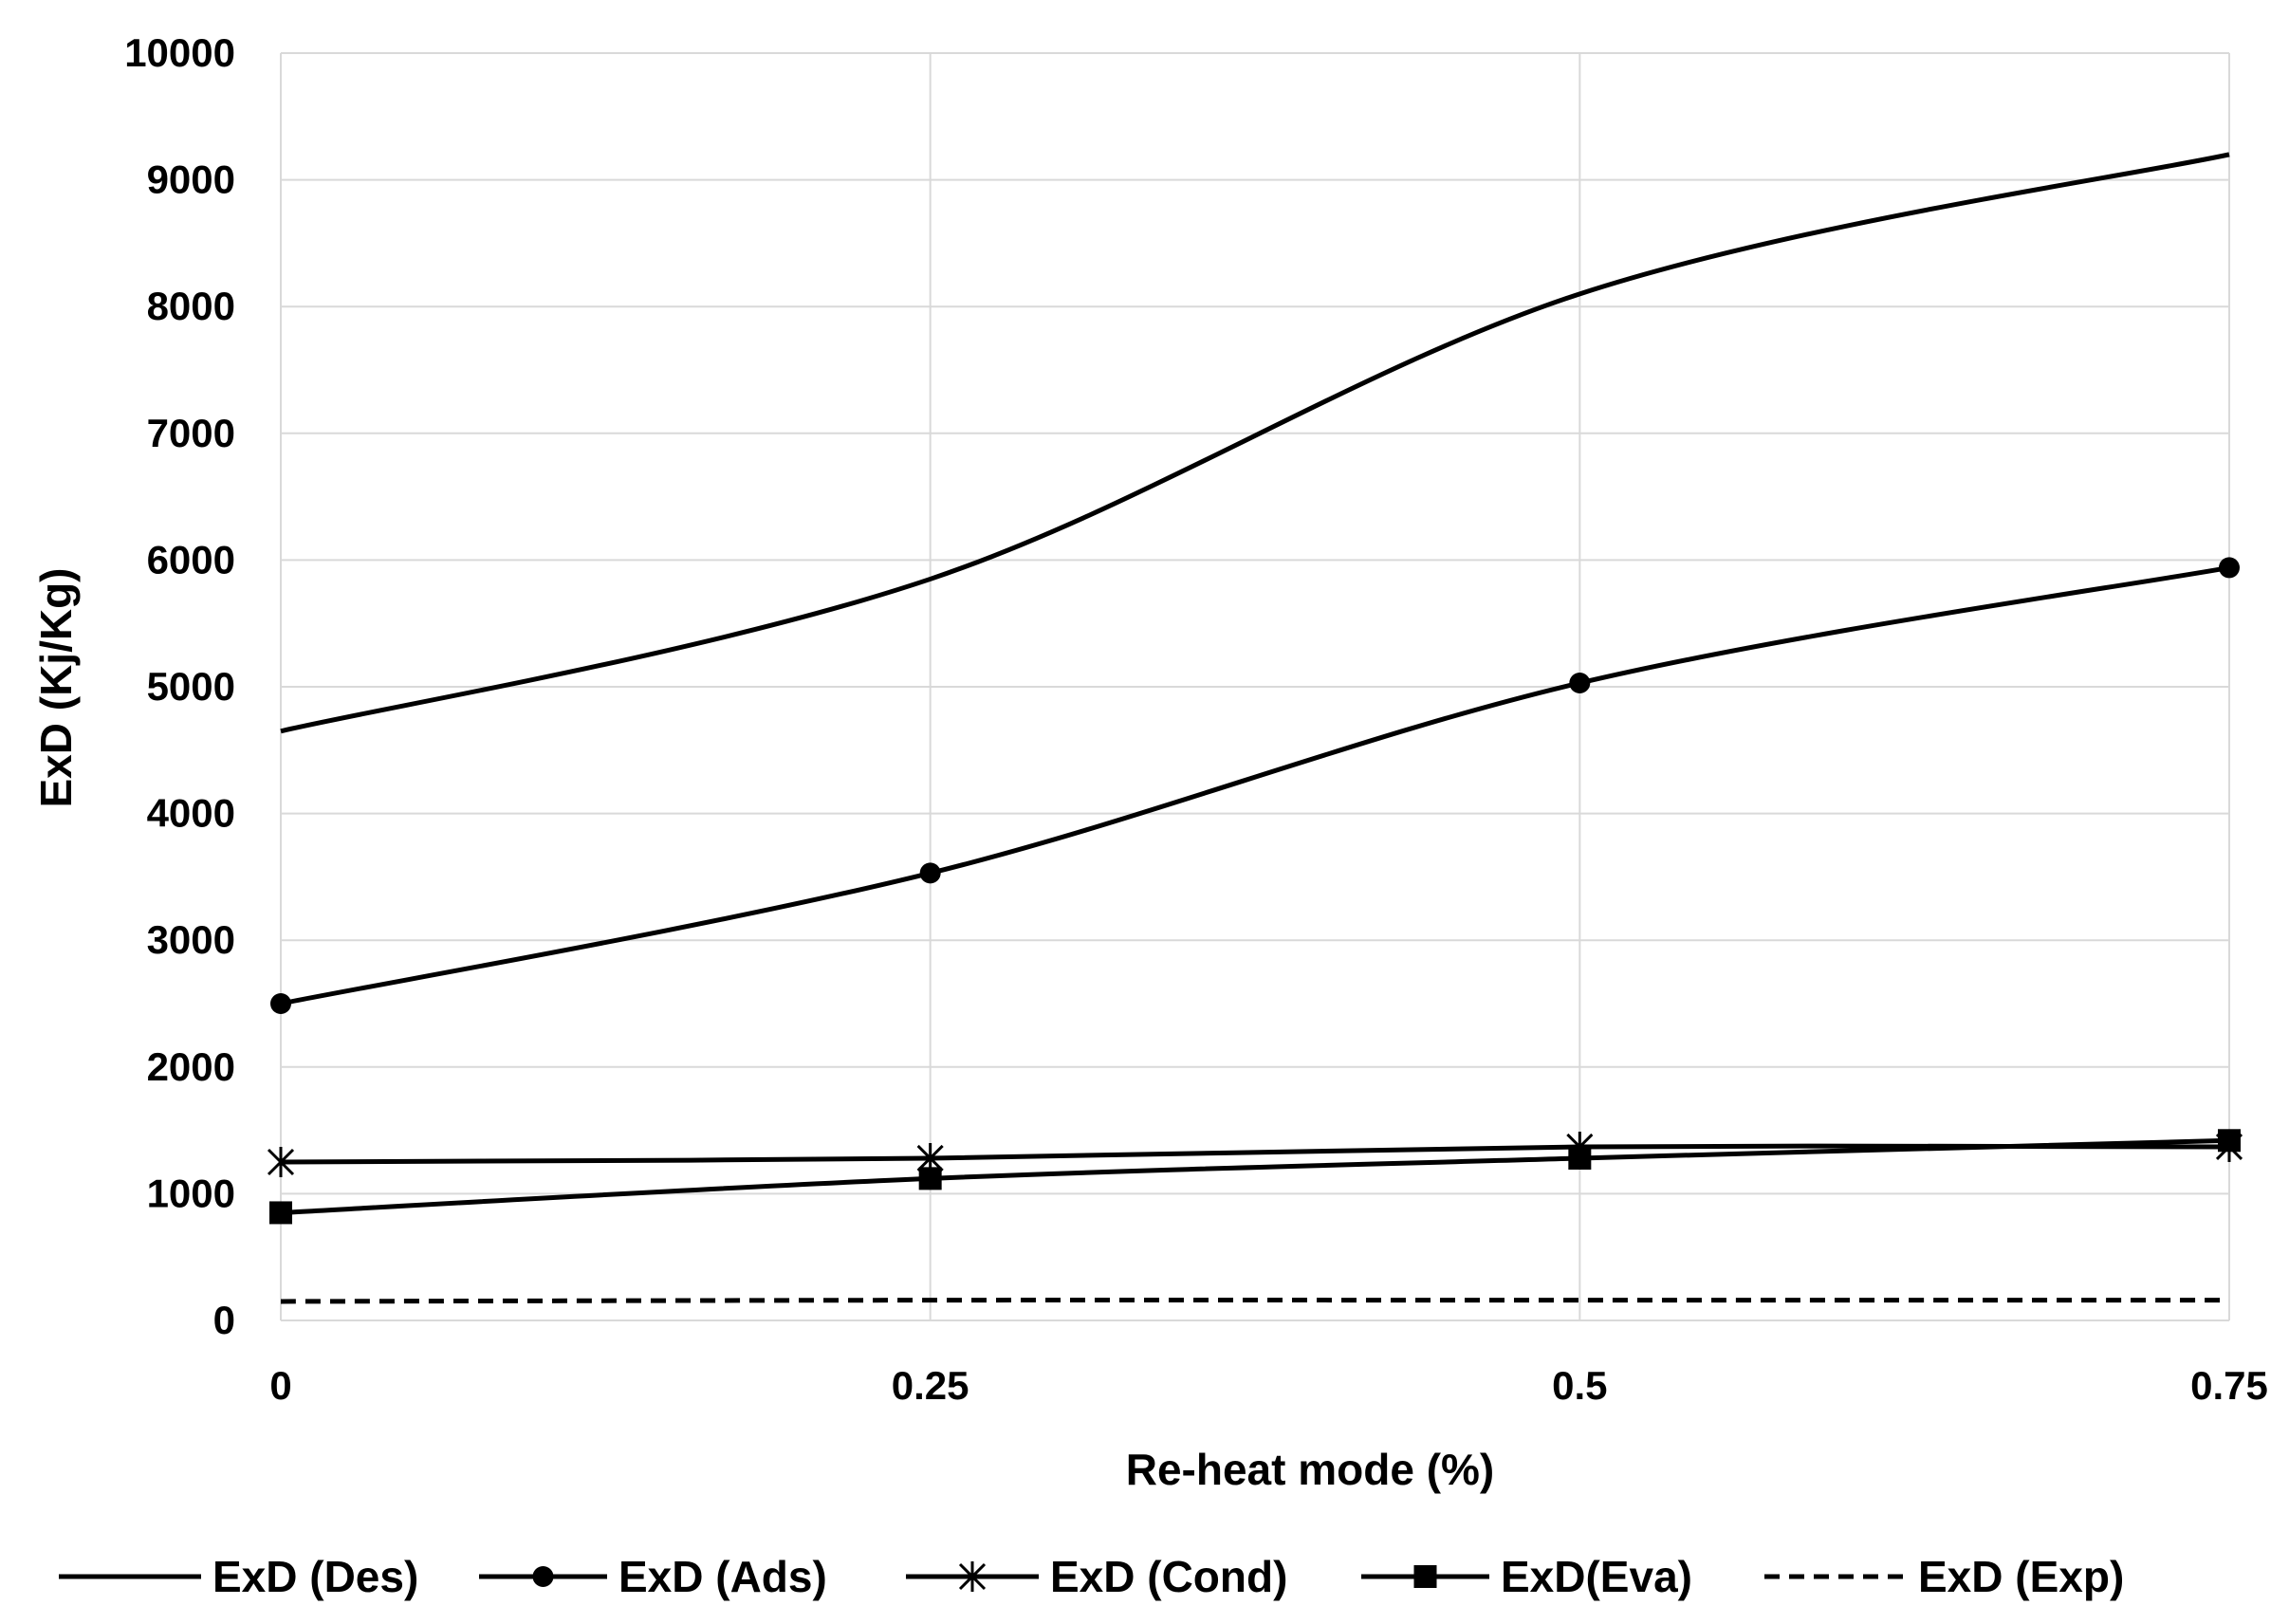  I want to click on legend-label: ExD(Eva), so click(1596, 1577).